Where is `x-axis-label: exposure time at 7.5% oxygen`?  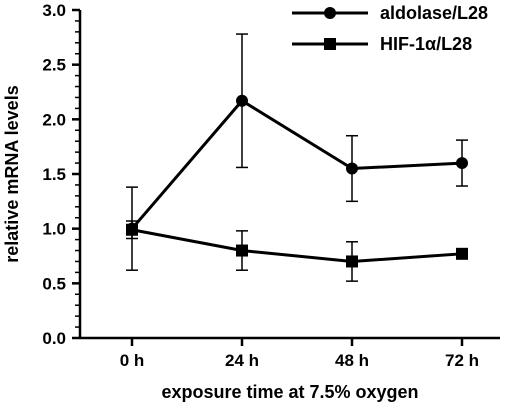 x-axis-label: exposure time at 7.5% oxygen is located at coordinates (289, 392).